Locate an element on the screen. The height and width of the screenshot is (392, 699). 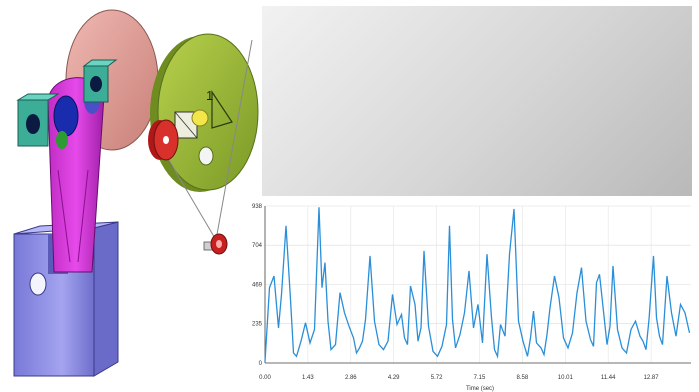
x-tick-label: 8.58 is located at coordinates (523, 378).